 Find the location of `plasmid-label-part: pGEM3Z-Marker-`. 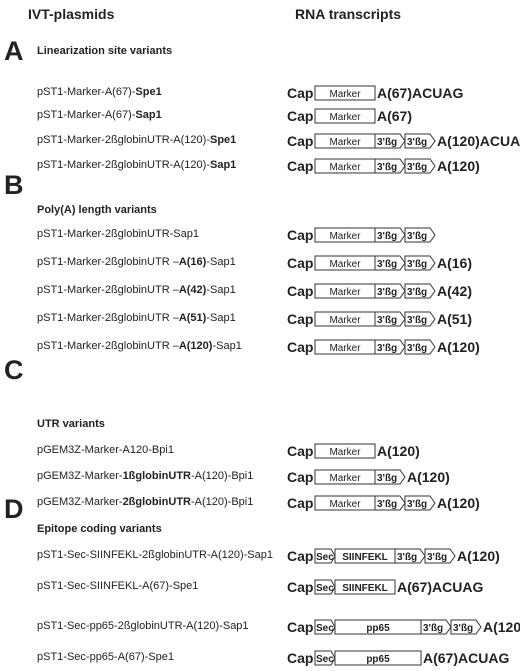

plasmid-label-part: pGEM3Z-Marker- is located at coordinates (80, 476).